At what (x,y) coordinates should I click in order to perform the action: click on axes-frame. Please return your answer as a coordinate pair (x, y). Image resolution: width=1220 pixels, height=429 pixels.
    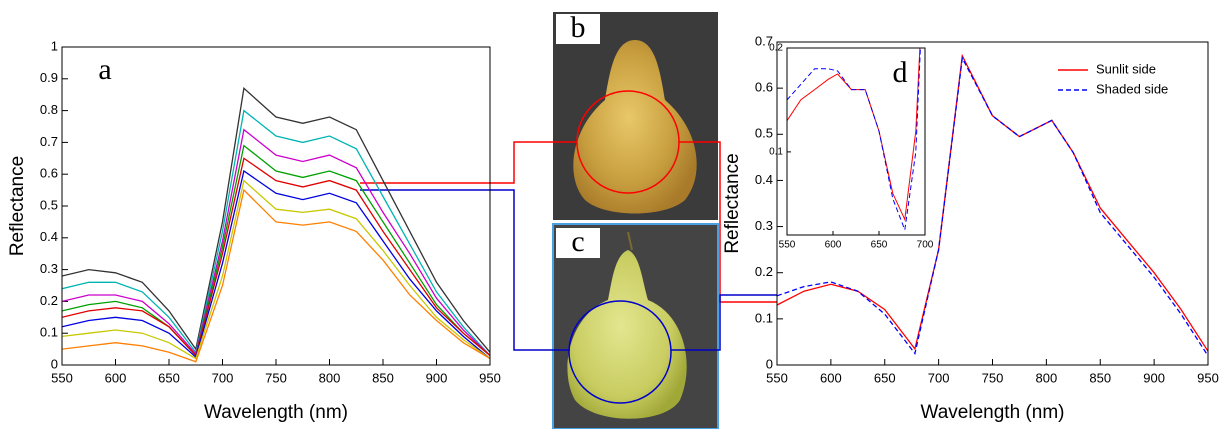
    Looking at the image, I should click on (856, 141).